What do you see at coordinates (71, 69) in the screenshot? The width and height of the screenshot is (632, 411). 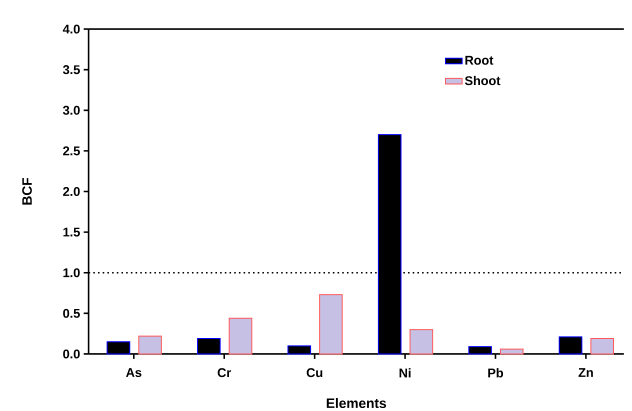 I see `y-tick-label: 3.5` at bounding box center [71, 69].